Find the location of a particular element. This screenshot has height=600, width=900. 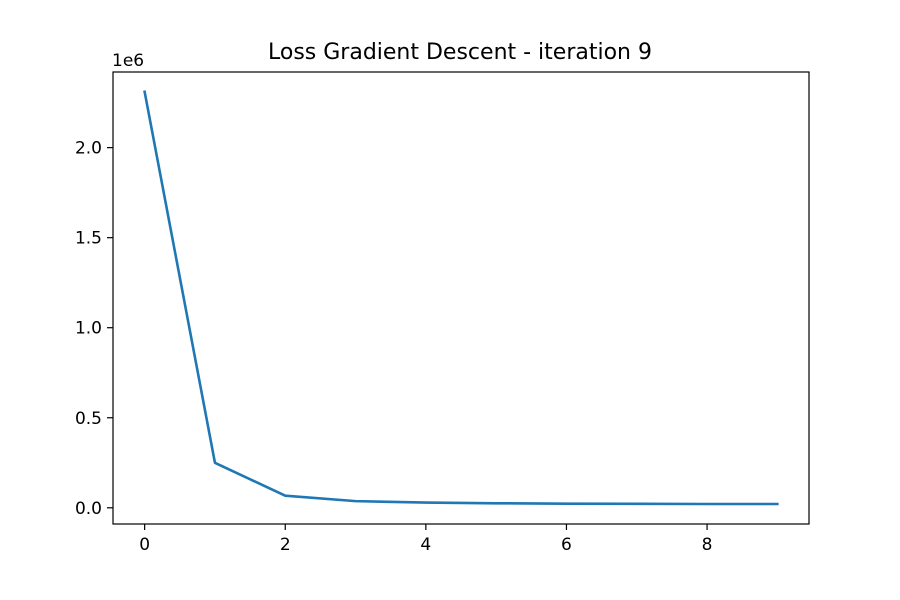

y-tick-label: 0.5 is located at coordinates (88, 419).